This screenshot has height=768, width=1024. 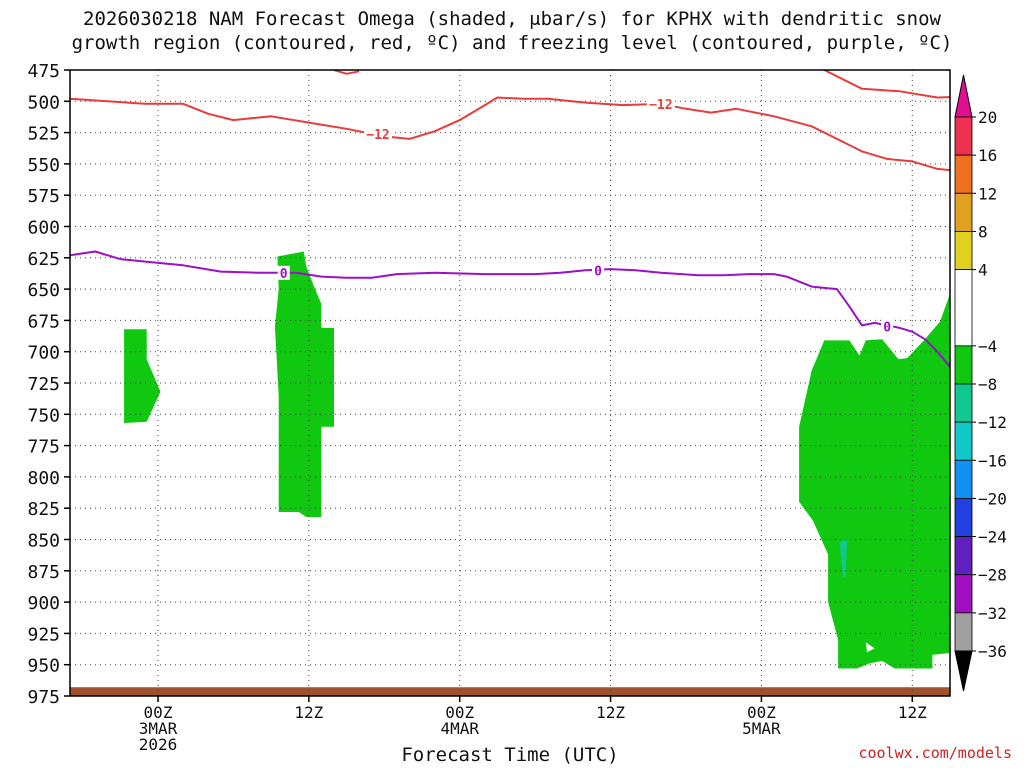 What do you see at coordinates (43, 634) in the screenshot?
I see `y-tick-label-925: 925` at bounding box center [43, 634].